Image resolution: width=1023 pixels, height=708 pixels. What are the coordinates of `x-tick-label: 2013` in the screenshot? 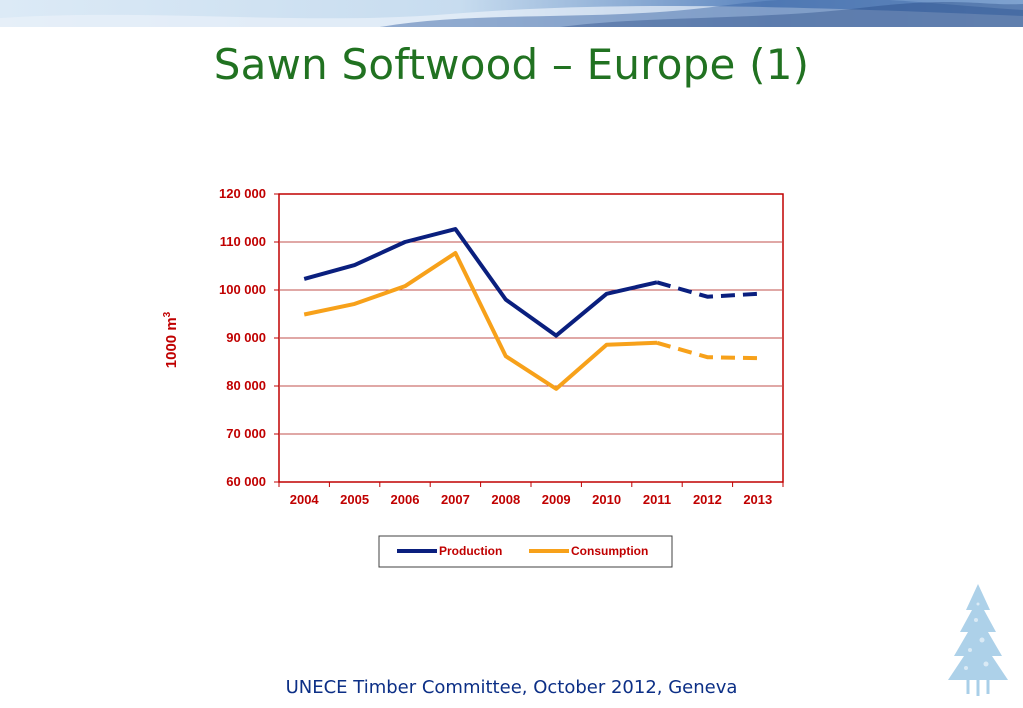 It's located at (757, 499).